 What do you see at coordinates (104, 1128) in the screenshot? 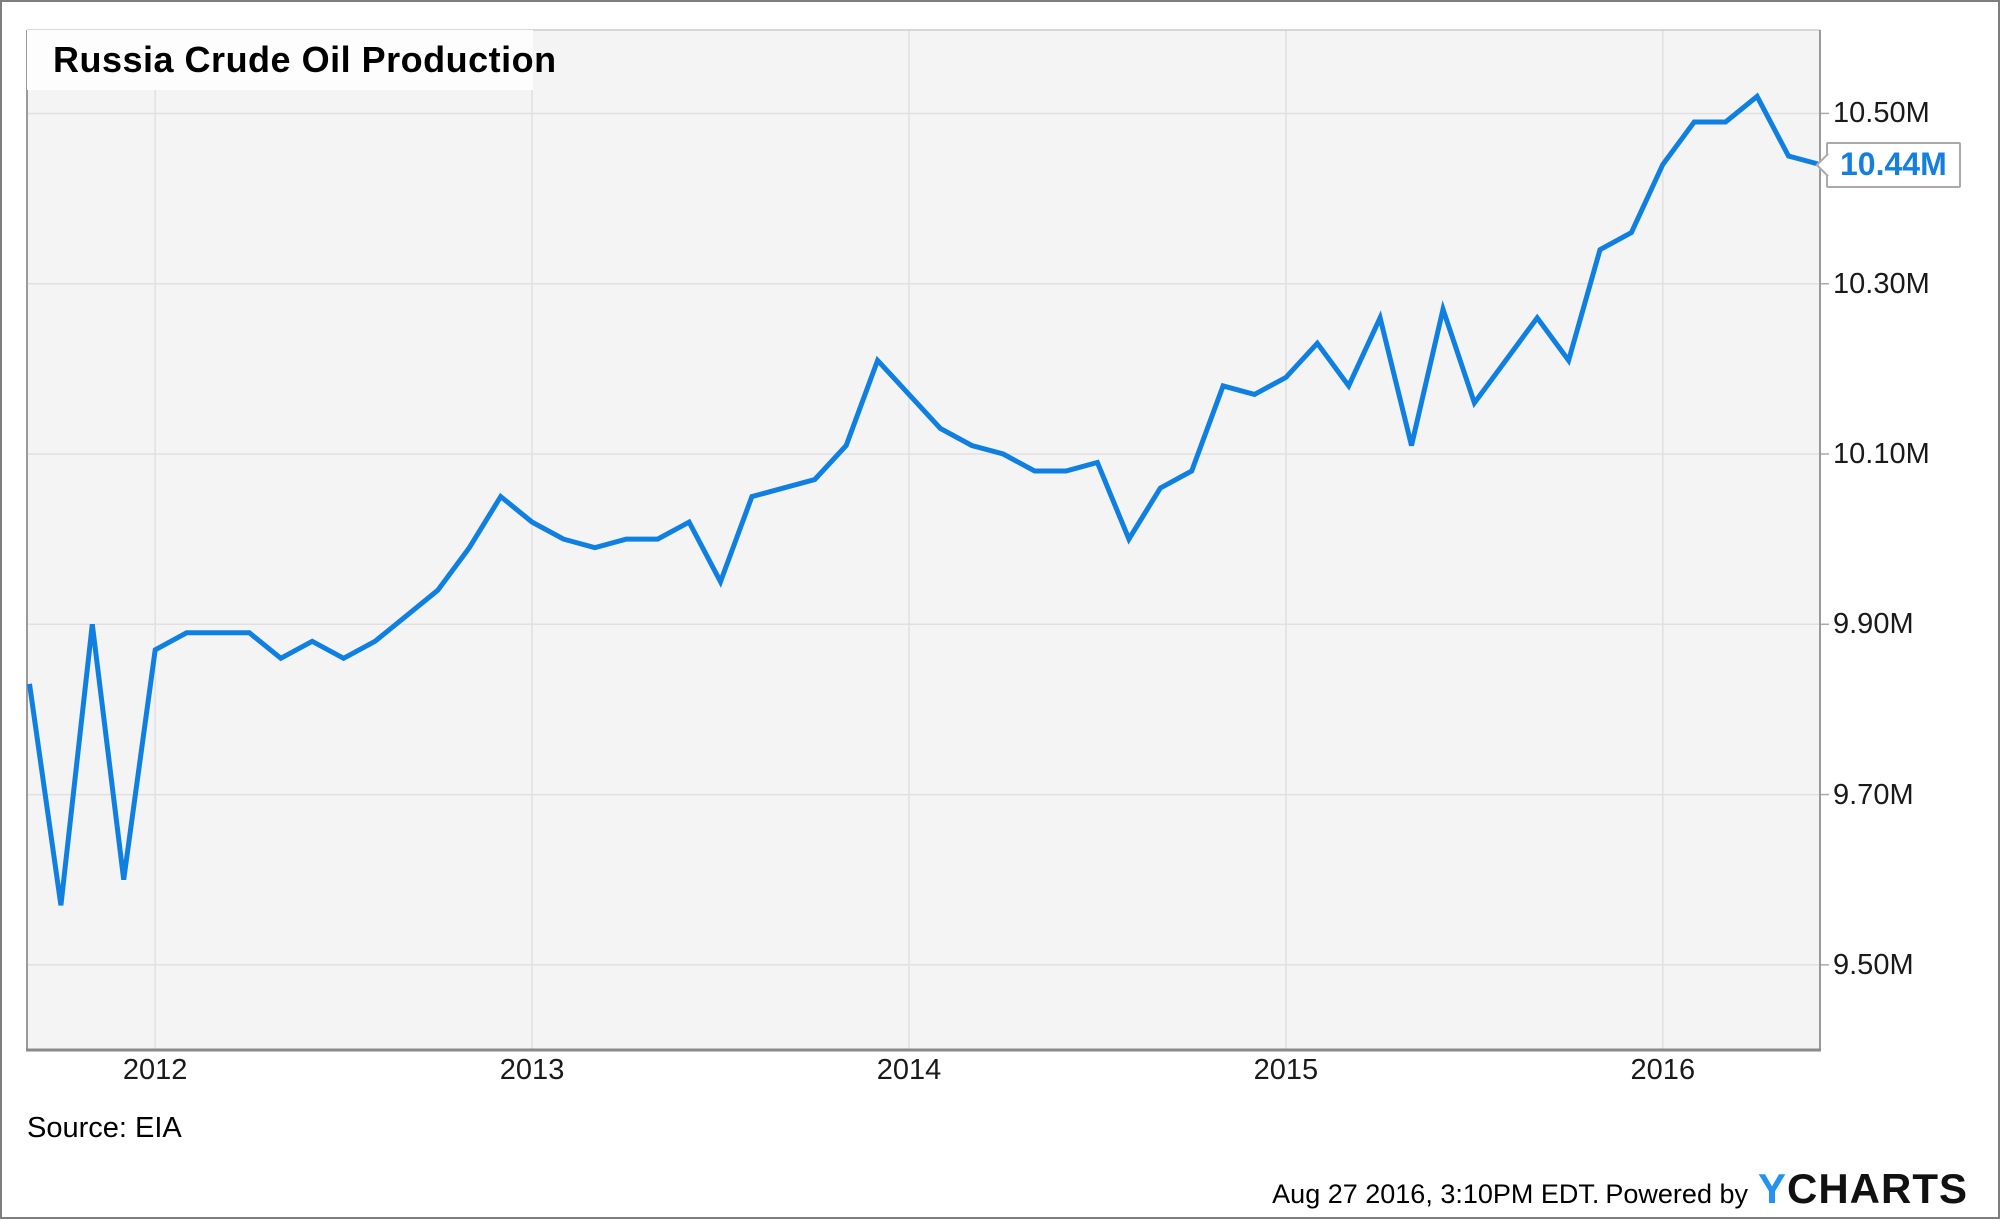
I see `source-label: Source: EIA` at bounding box center [104, 1128].